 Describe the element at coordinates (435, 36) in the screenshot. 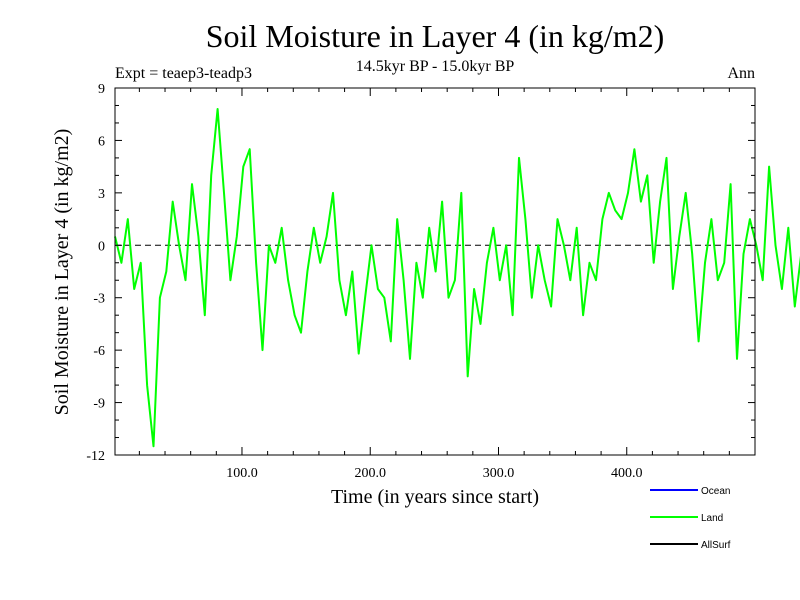

I see `chart-title: Soil Moisture in Layer 4 (in kg/m2)` at that location.